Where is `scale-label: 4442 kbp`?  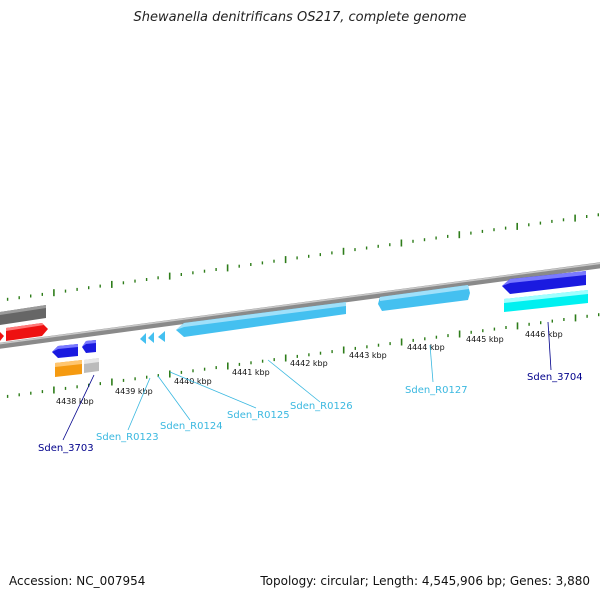
scale-label: 4442 kbp is located at coordinates (309, 363).